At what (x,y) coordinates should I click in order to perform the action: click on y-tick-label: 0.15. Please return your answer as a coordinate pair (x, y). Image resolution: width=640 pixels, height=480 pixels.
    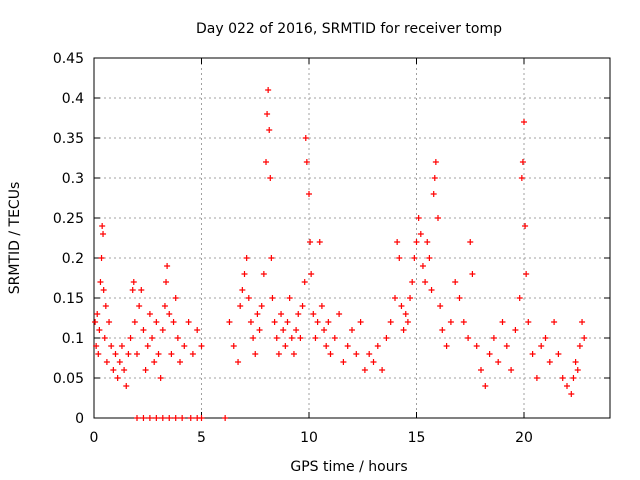
    Looking at the image, I should click on (68, 299).